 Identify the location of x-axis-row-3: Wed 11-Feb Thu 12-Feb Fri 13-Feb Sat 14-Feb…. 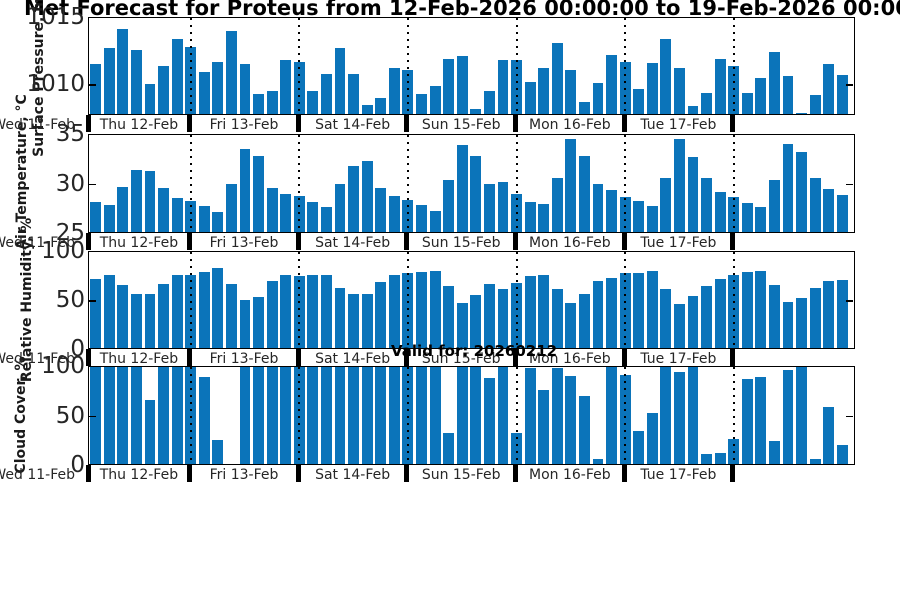
(450, 474).